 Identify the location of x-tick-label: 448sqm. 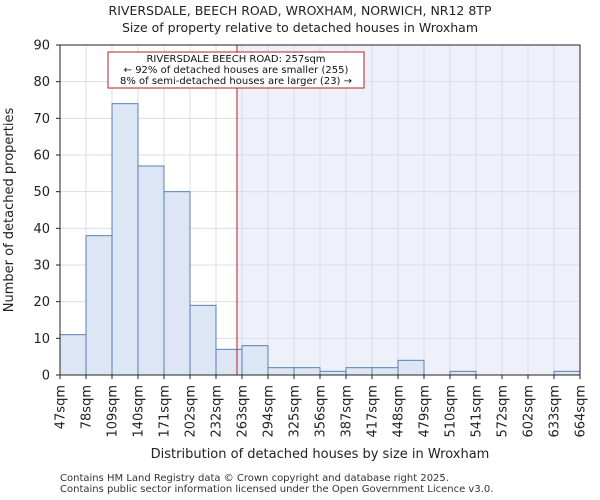
(399, 411).